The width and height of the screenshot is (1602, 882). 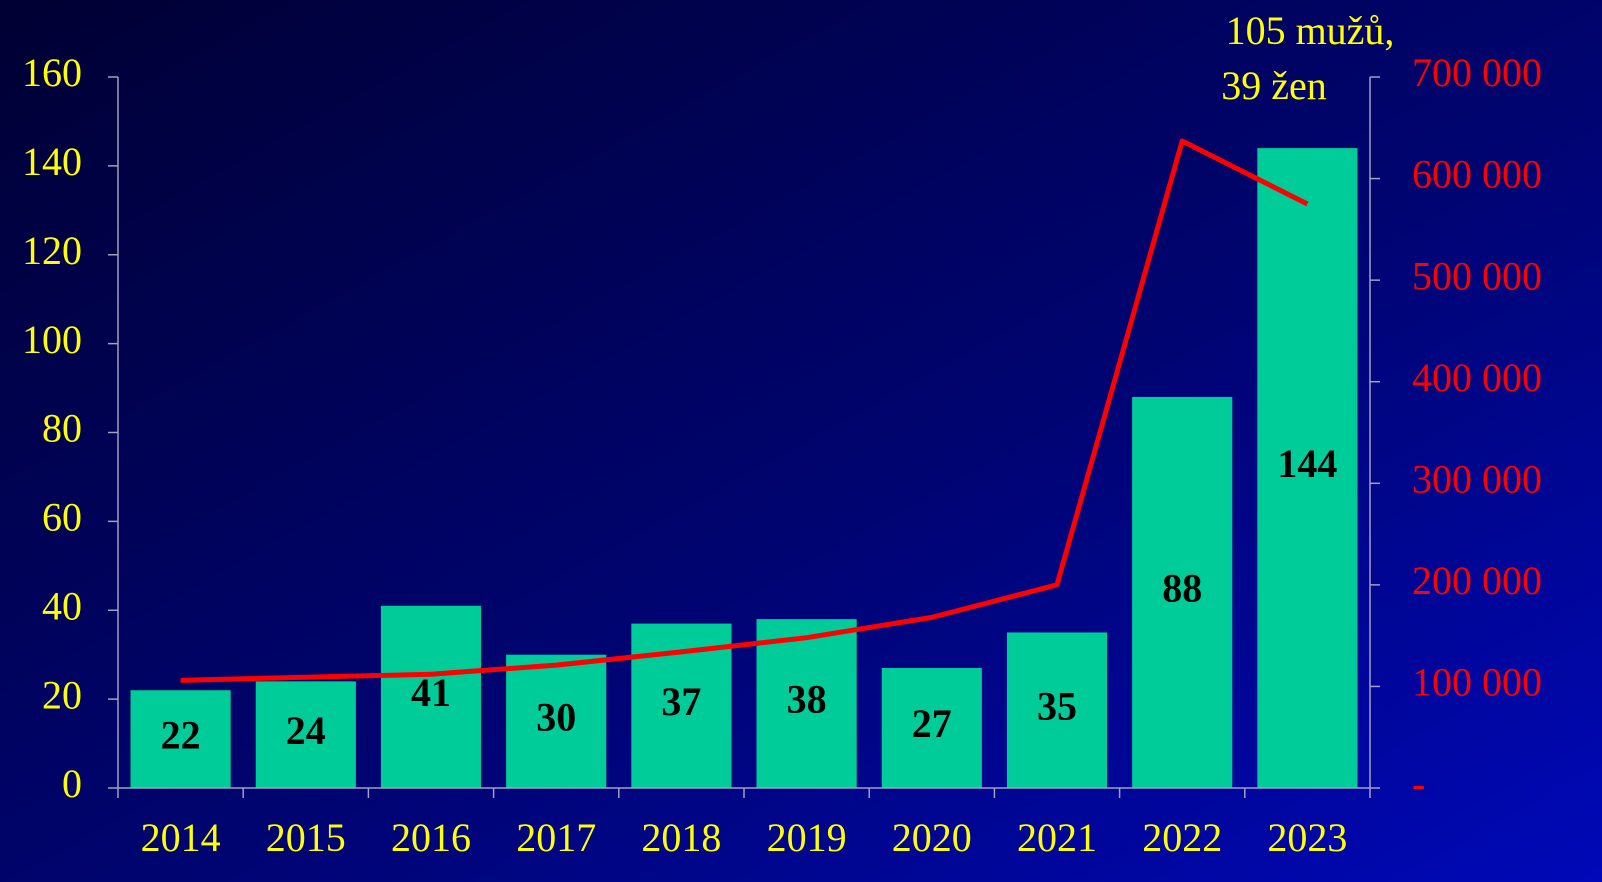 What do you see at coordinates (62, 428) in the screenshot?
I see `y-tick-label: 80` at bounding box center [62, 428].